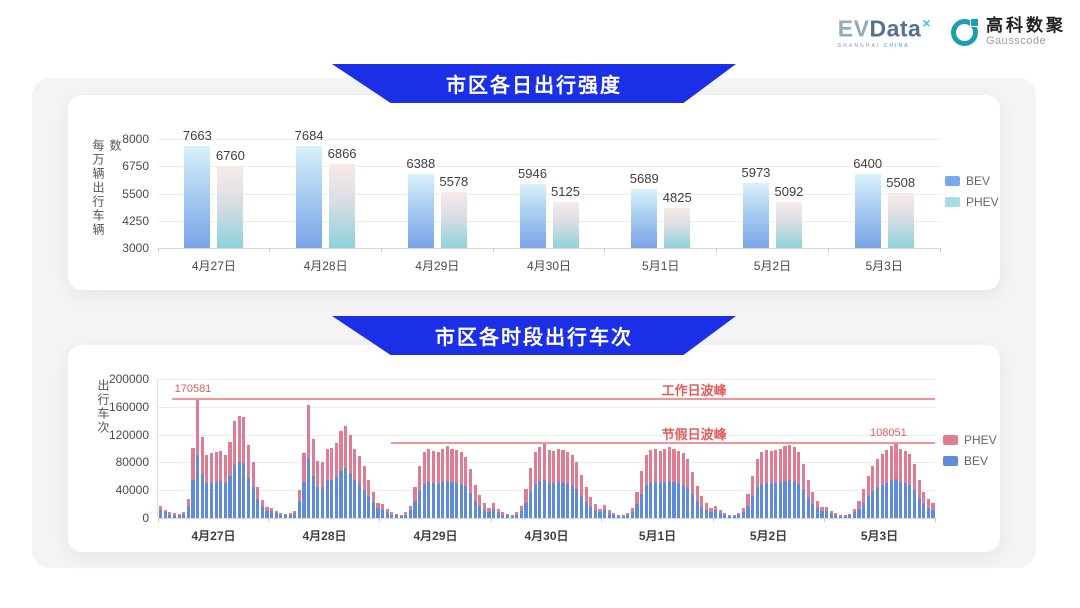 The image size is (1080, 608). I want to click on chart1-group-6: 5973 5092 5月2日, so click(773, 206).